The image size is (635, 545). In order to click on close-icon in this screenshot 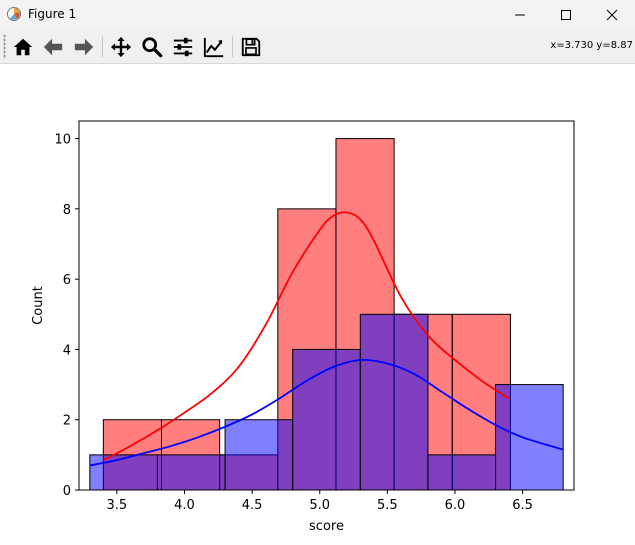, I will do `click(612, 15)`.